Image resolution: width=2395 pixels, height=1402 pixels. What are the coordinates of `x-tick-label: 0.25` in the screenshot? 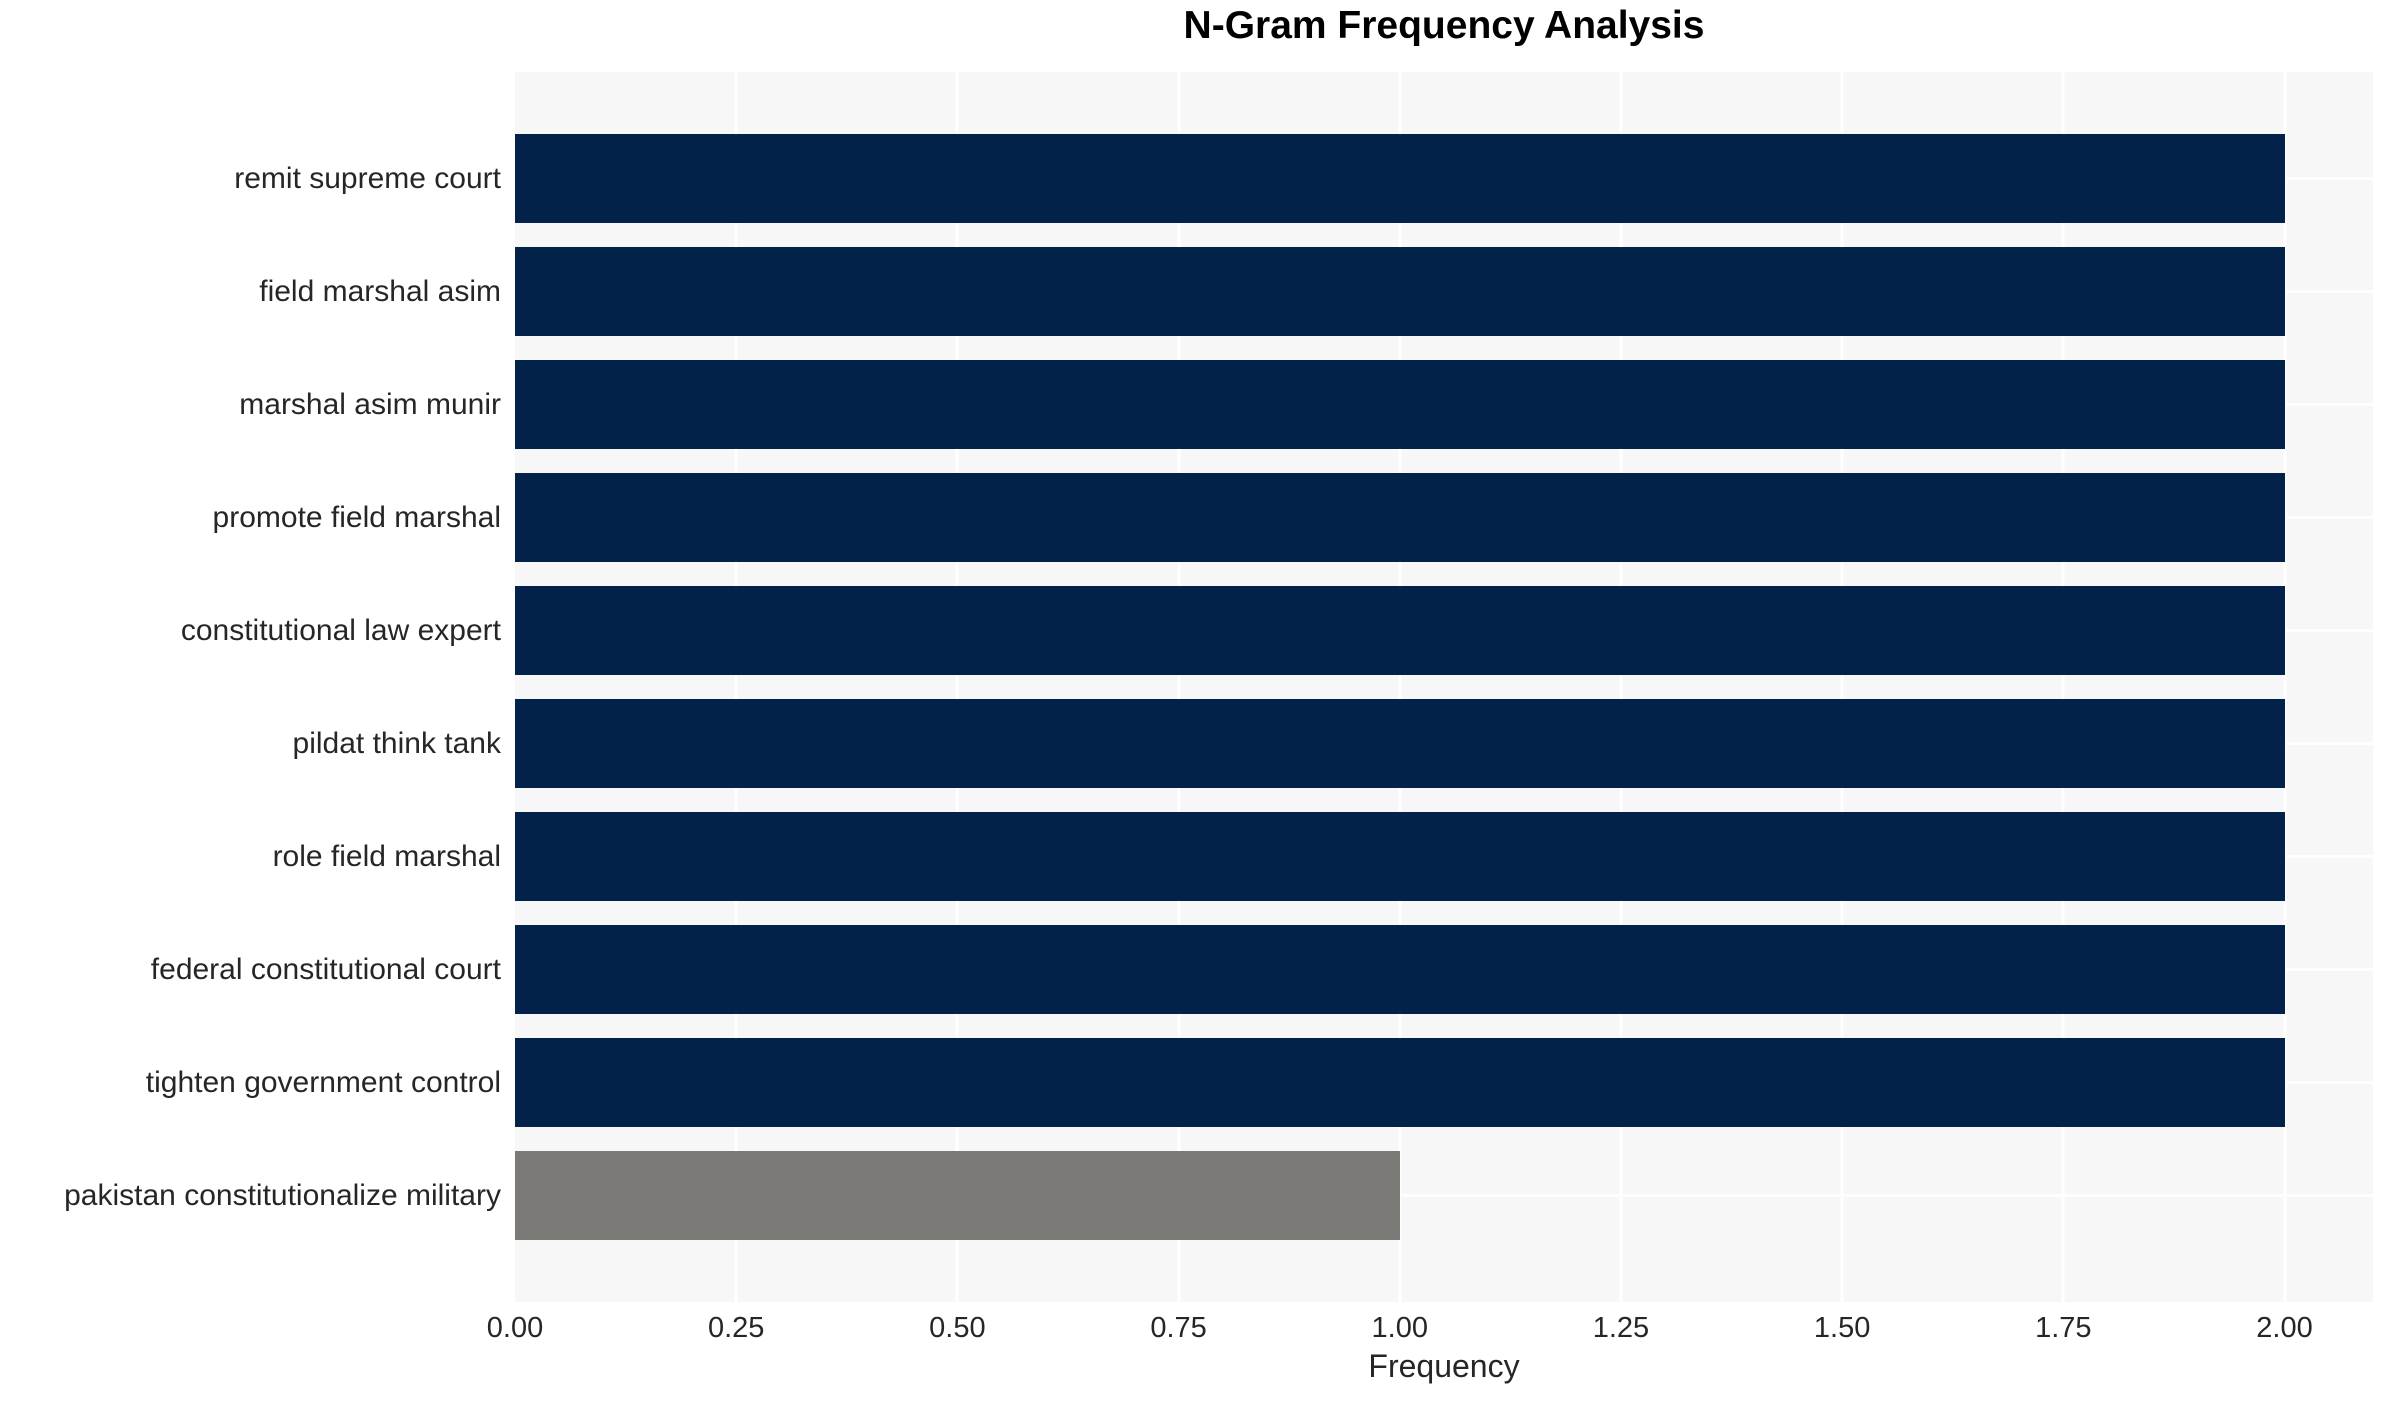 It's located at (736, 1328).